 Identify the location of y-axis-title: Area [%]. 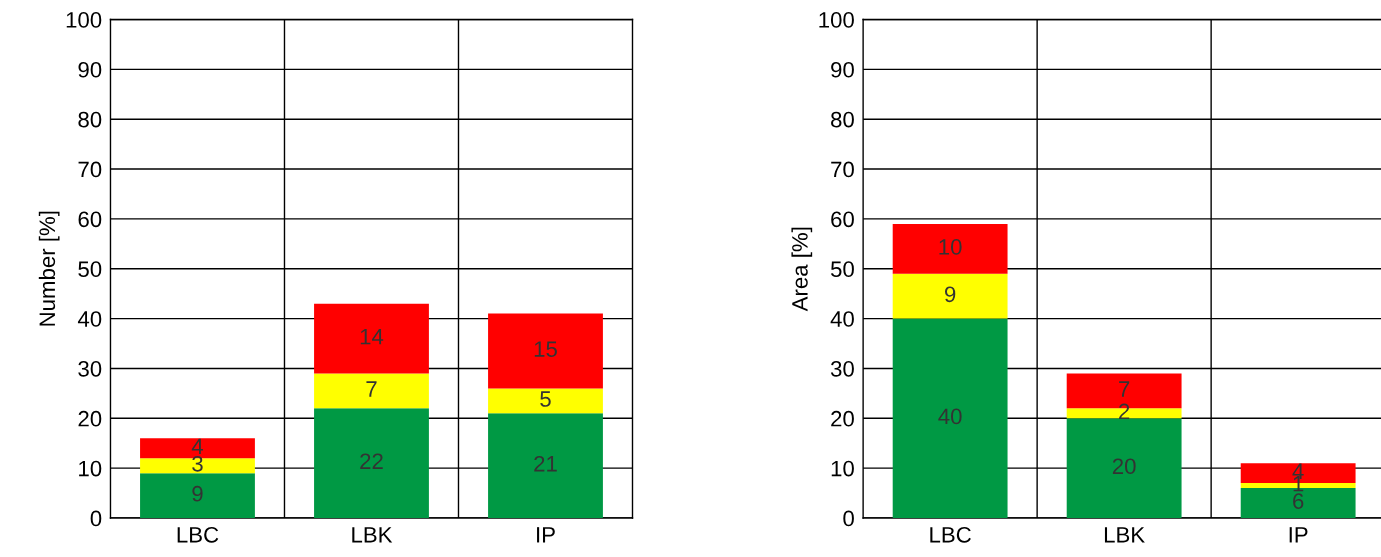
(802, 269).